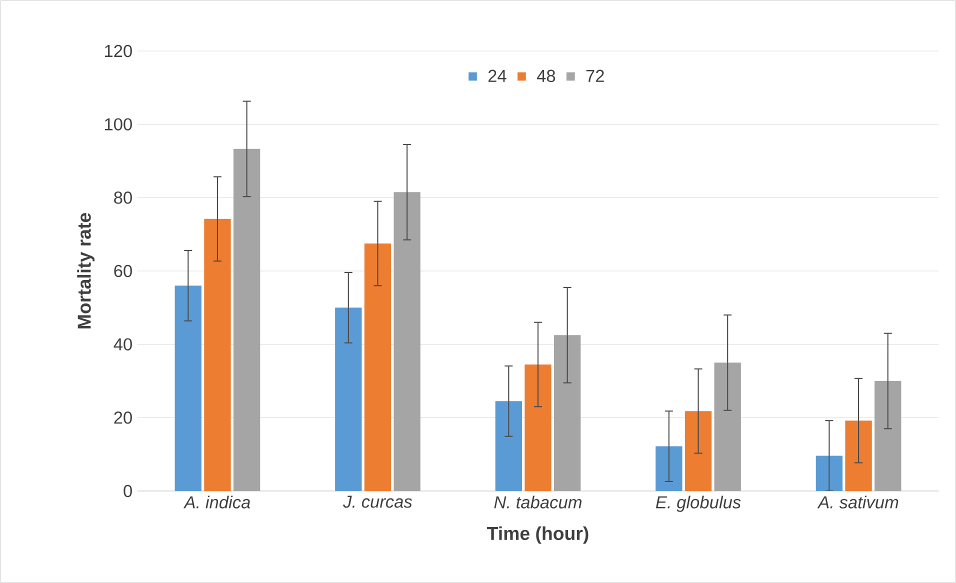 Image resolution: width=956 pixels, height=583 pixels. What do you see at coordinates (857, 502) in the screenshot?
I see `x-tick-label: A. sativum` at bounding box center [857, 502].